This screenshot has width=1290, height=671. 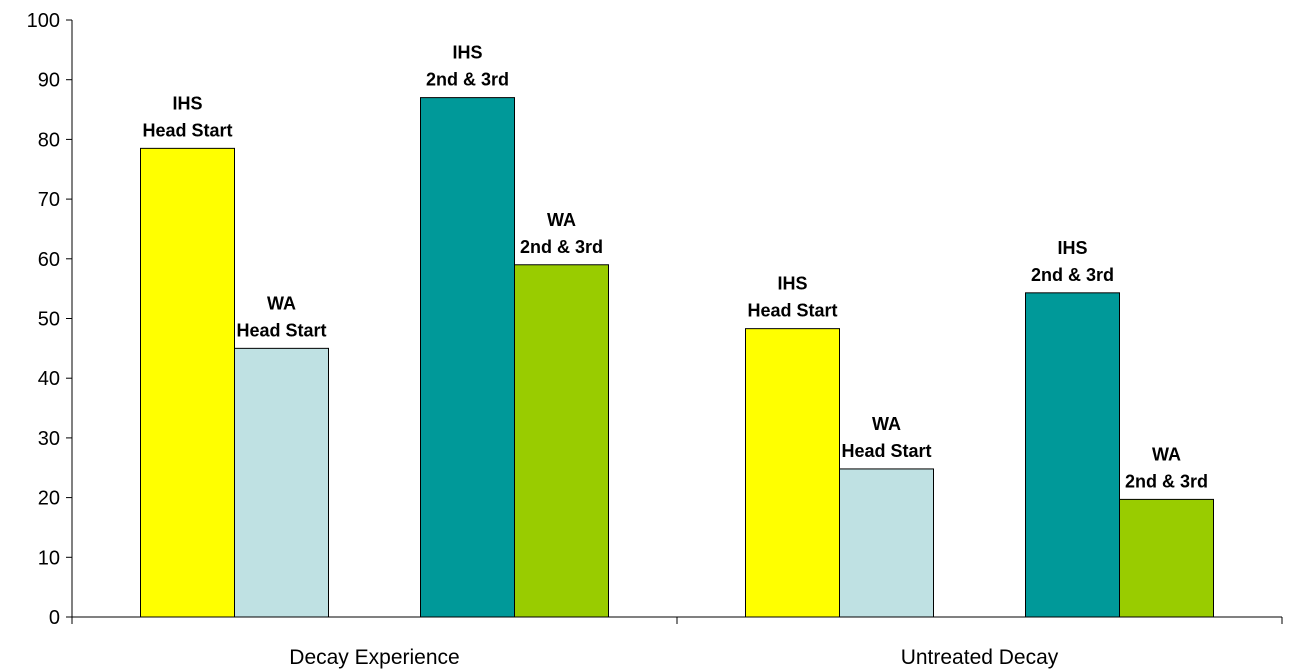 I want to click on y-tick-label: 70, so click(x=49, y=200).